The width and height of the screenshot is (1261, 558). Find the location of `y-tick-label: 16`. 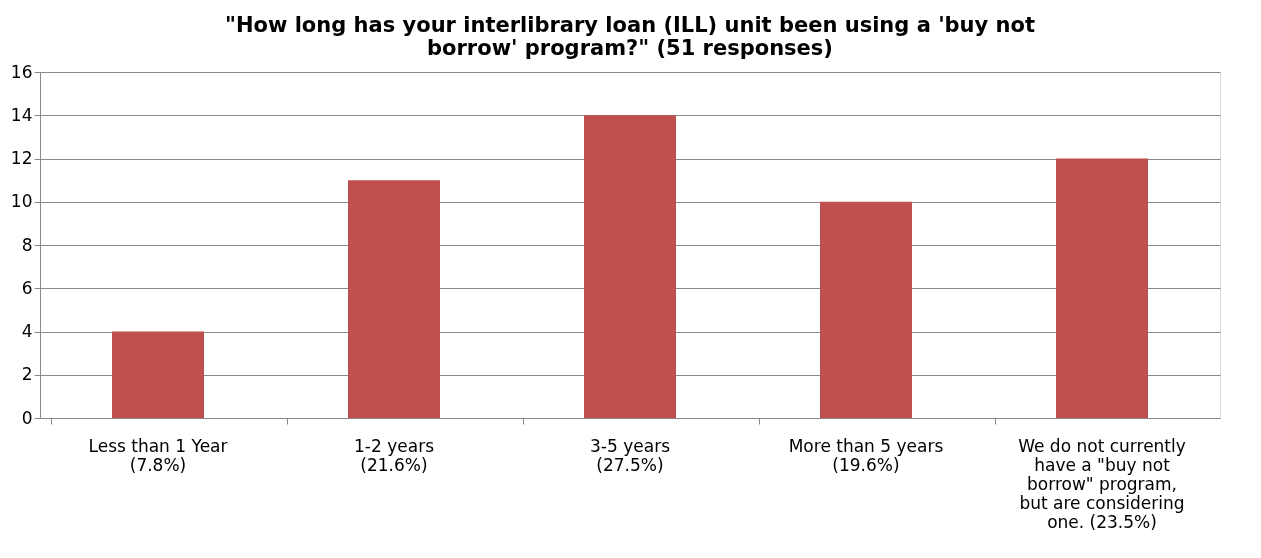

y-tick-label: 16 is located at coordinates (21, 71).